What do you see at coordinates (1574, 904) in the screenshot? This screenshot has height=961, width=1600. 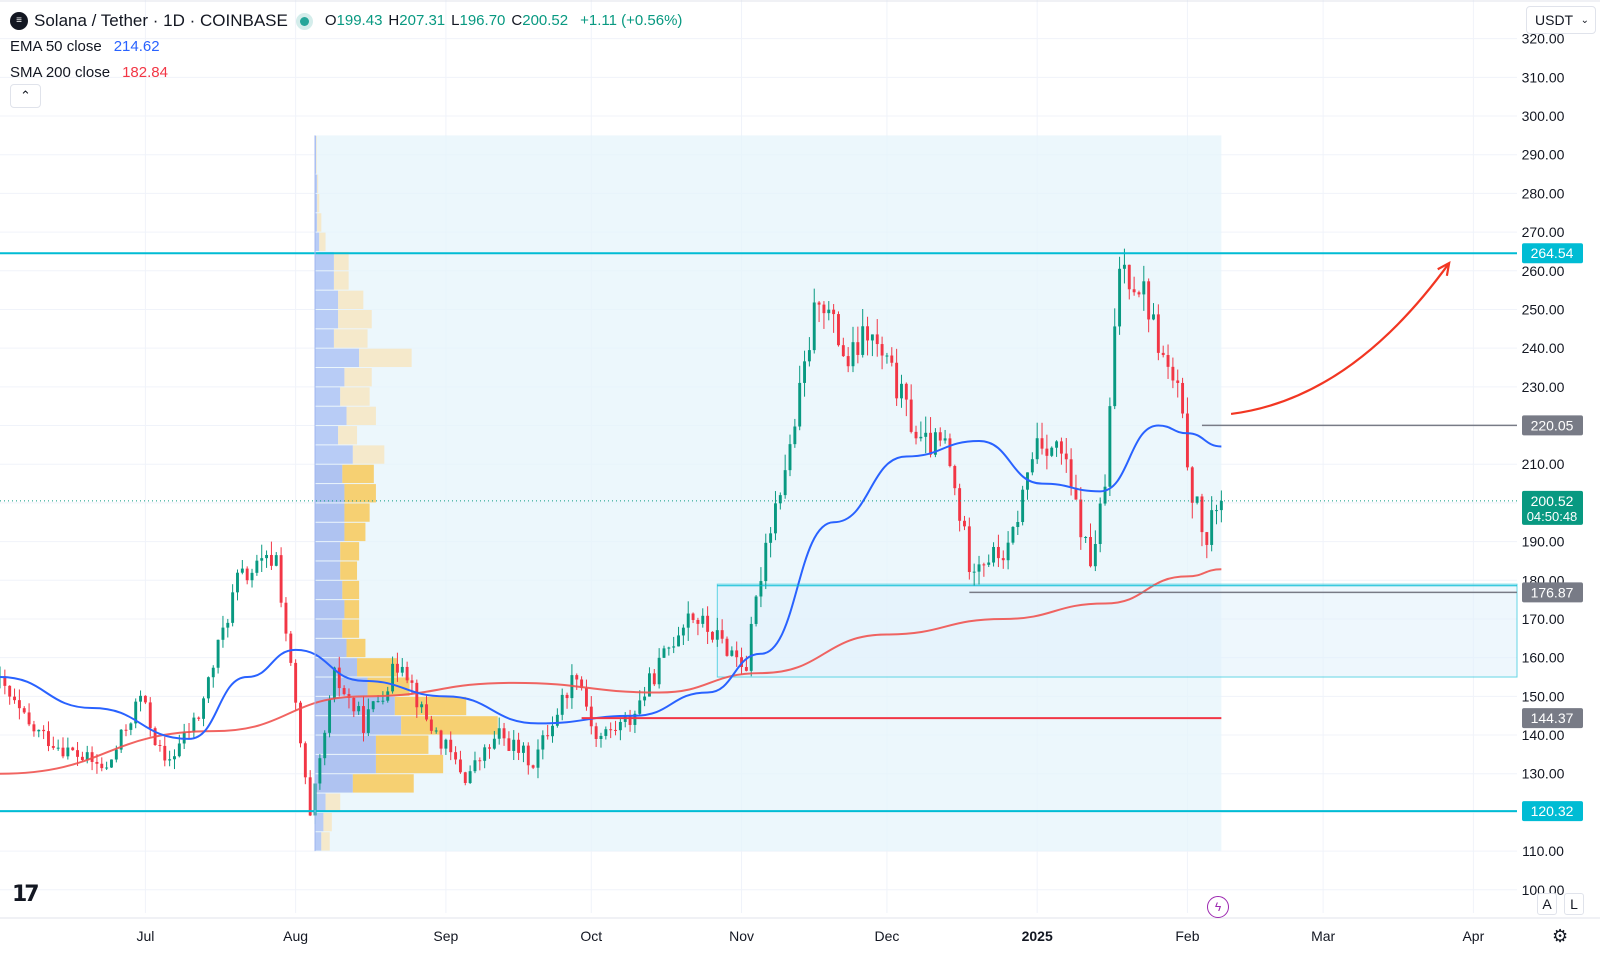 I see `log-scale-button: L` at bounding box center [1574, 904].